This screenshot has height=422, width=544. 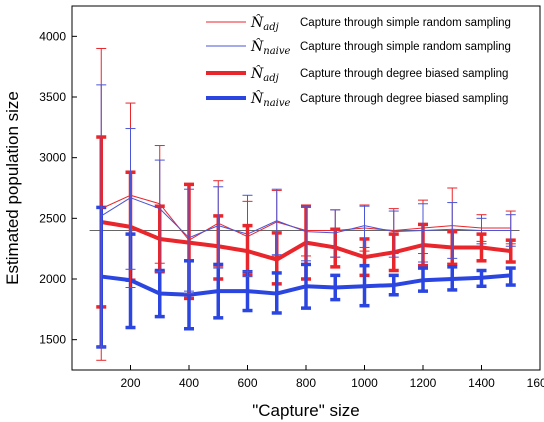 I want to click on x-tick-label: 400, so click(x=189, y=383).